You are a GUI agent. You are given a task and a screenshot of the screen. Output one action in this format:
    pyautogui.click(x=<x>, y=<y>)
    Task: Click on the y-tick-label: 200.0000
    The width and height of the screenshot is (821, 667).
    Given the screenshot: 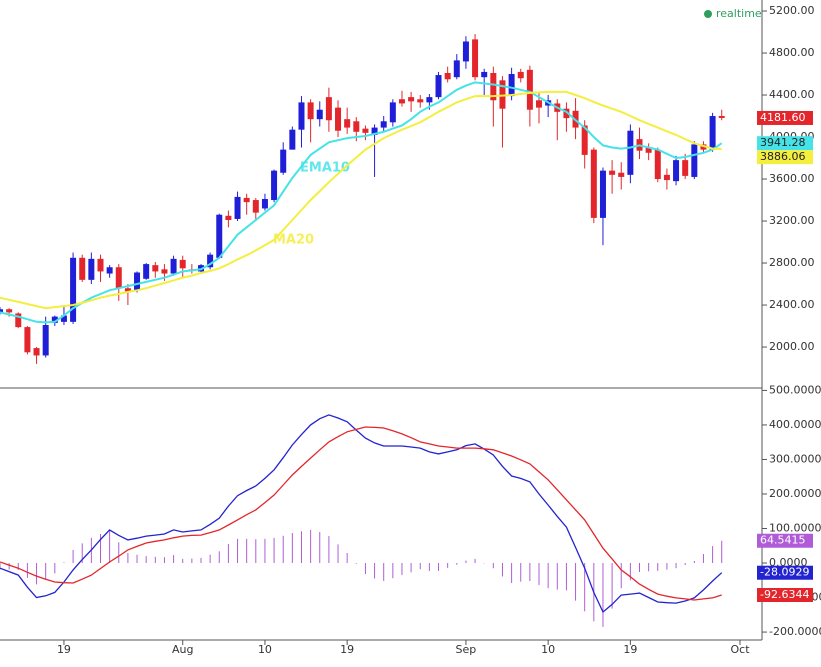 What is the action you would take?
    pyautogui.click(x=795, y=493)
    